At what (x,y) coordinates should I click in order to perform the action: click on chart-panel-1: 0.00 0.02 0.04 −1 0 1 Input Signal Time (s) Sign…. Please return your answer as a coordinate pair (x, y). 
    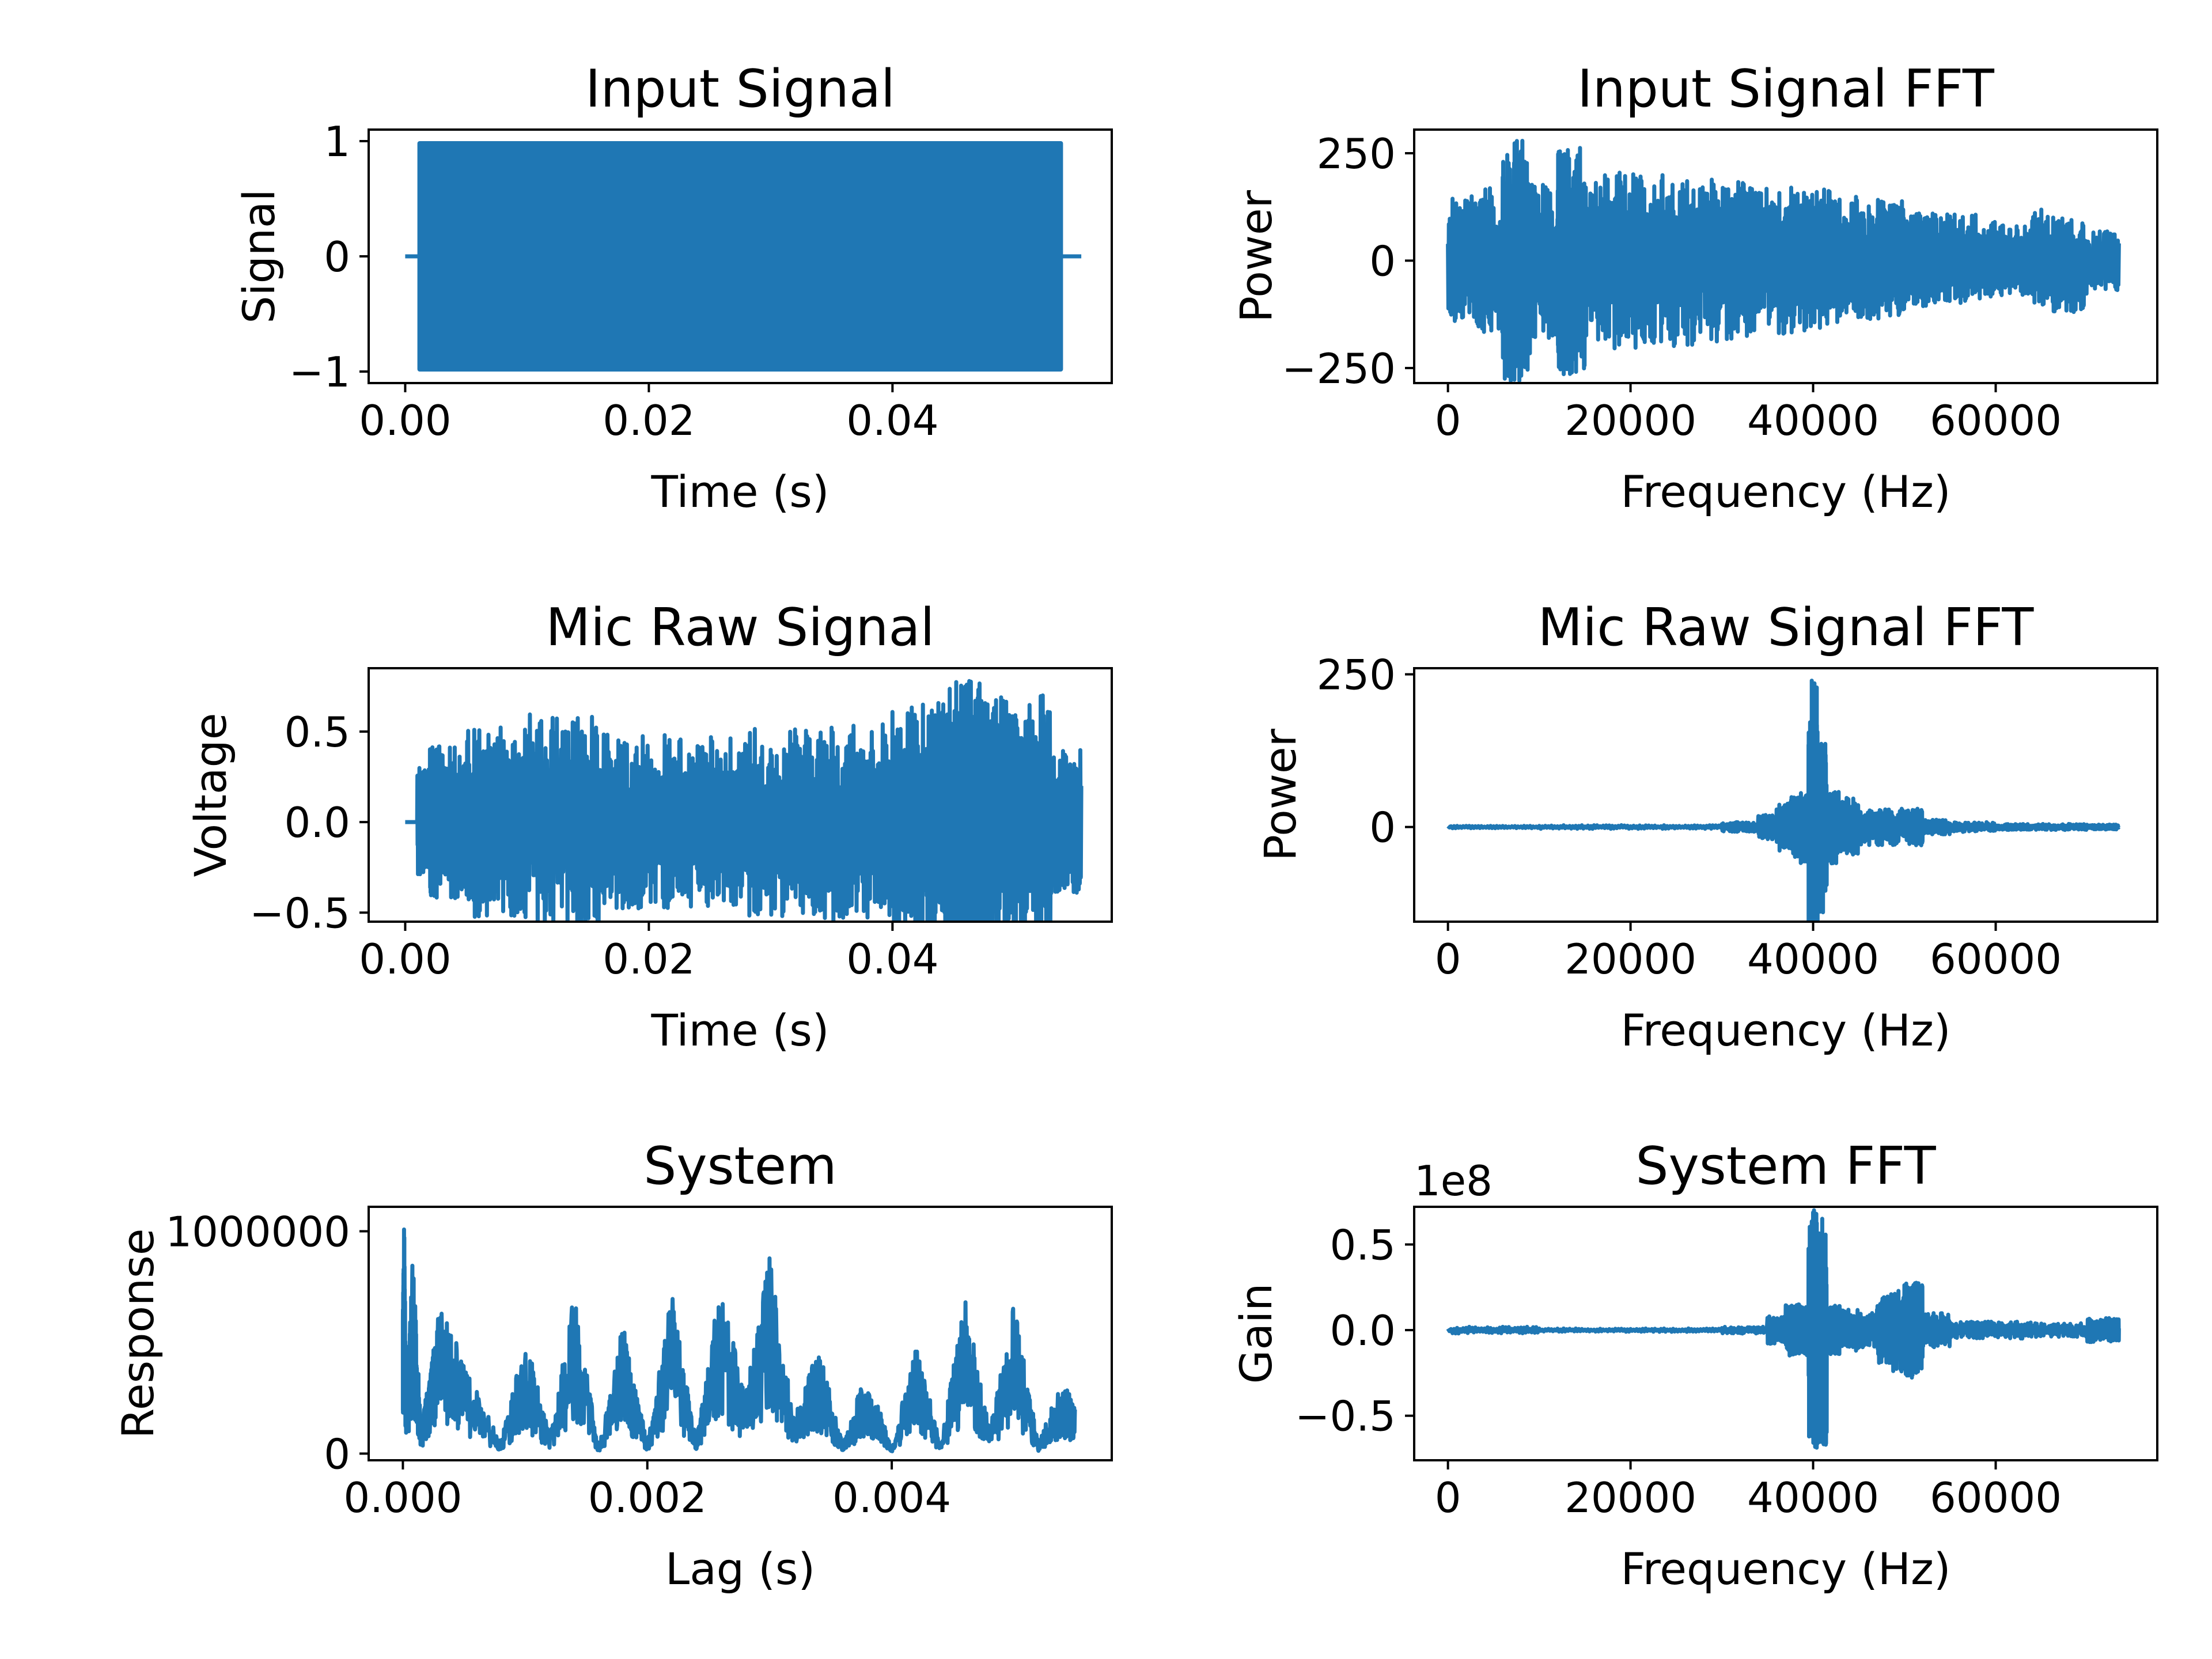
    Looking at the image, I should click on (673, 288).